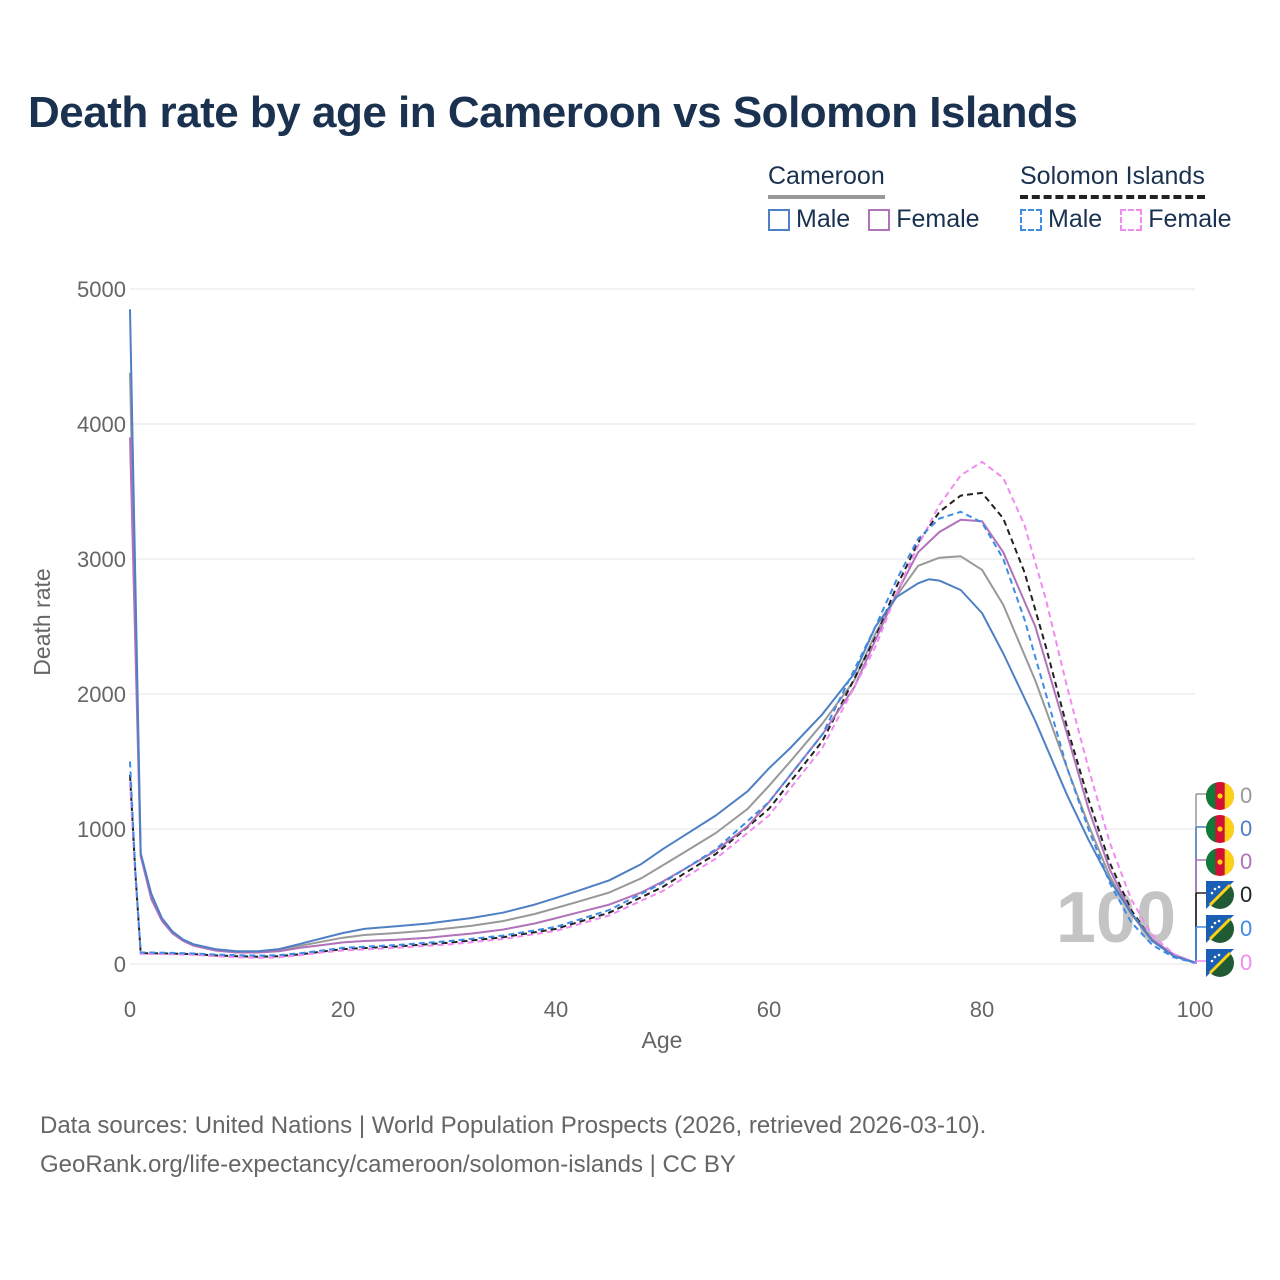 Image resolution: width=1280 pixels, height=1280 pixels. What do you see at coordinates (1246, 928) in the screenshot?
I see `end-value-label-4: 0` at bounding box center [1246, 928].